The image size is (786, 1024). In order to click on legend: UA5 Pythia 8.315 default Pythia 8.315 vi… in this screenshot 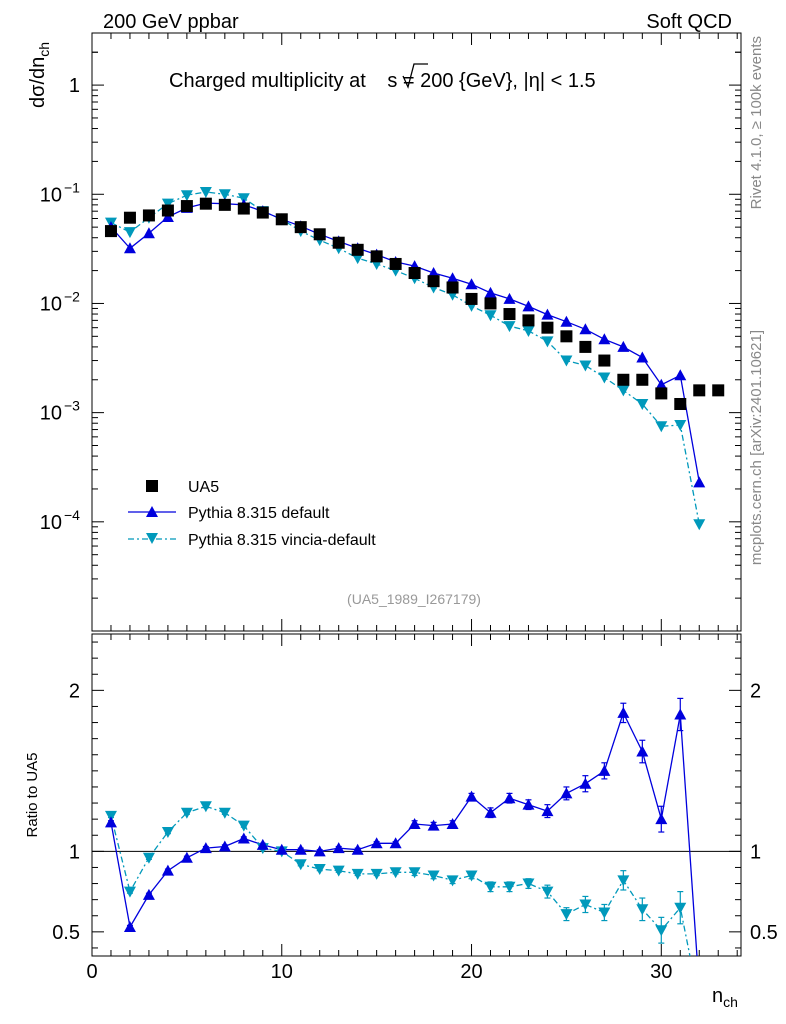, I will do `click(252, 514)`.